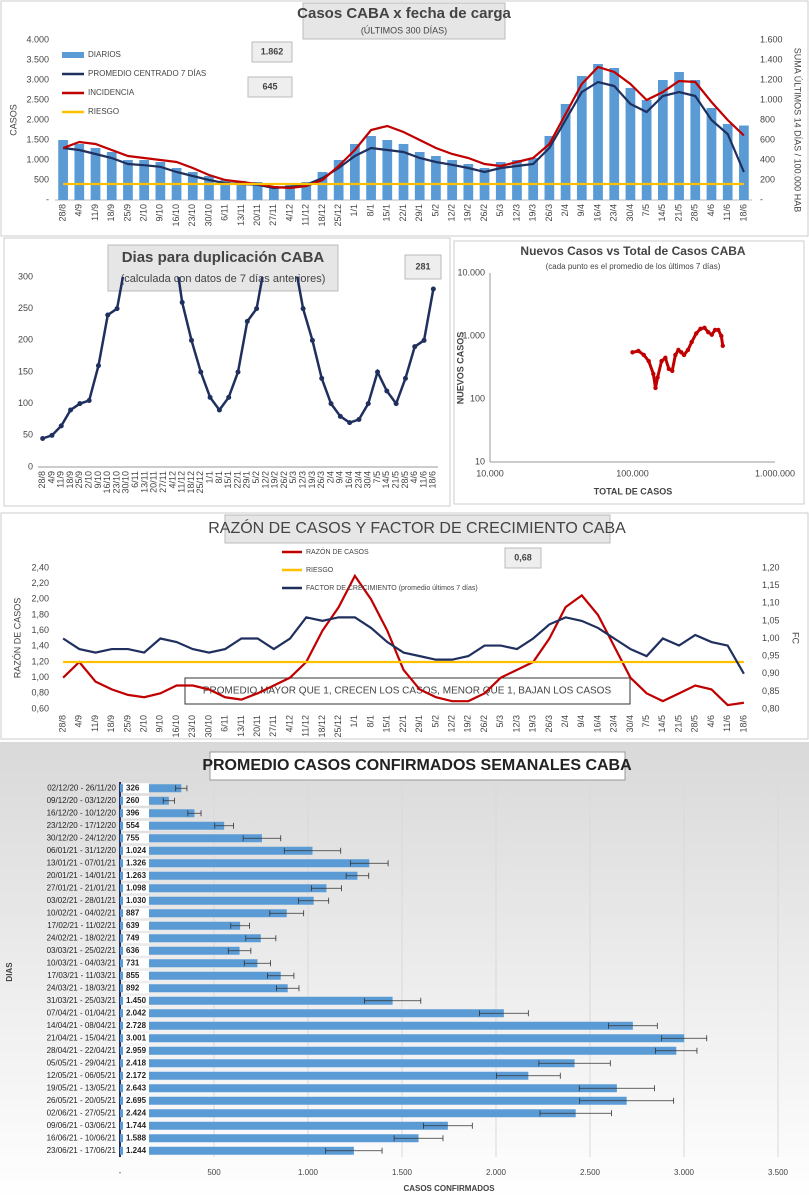 The image size is (809, 1200). Describe the element at coordinates (82, 912) in the screenshot. I see `y-tick-label: 10/02/21 - 04/02/21` at that location.